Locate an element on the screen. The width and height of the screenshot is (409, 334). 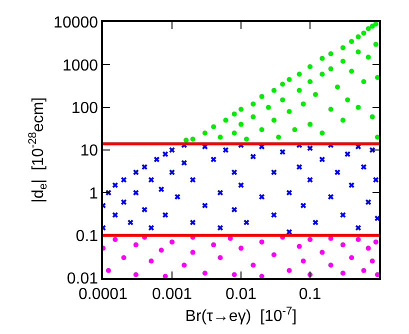
y-tick-label: 100 is located at coordinates (84, 108).